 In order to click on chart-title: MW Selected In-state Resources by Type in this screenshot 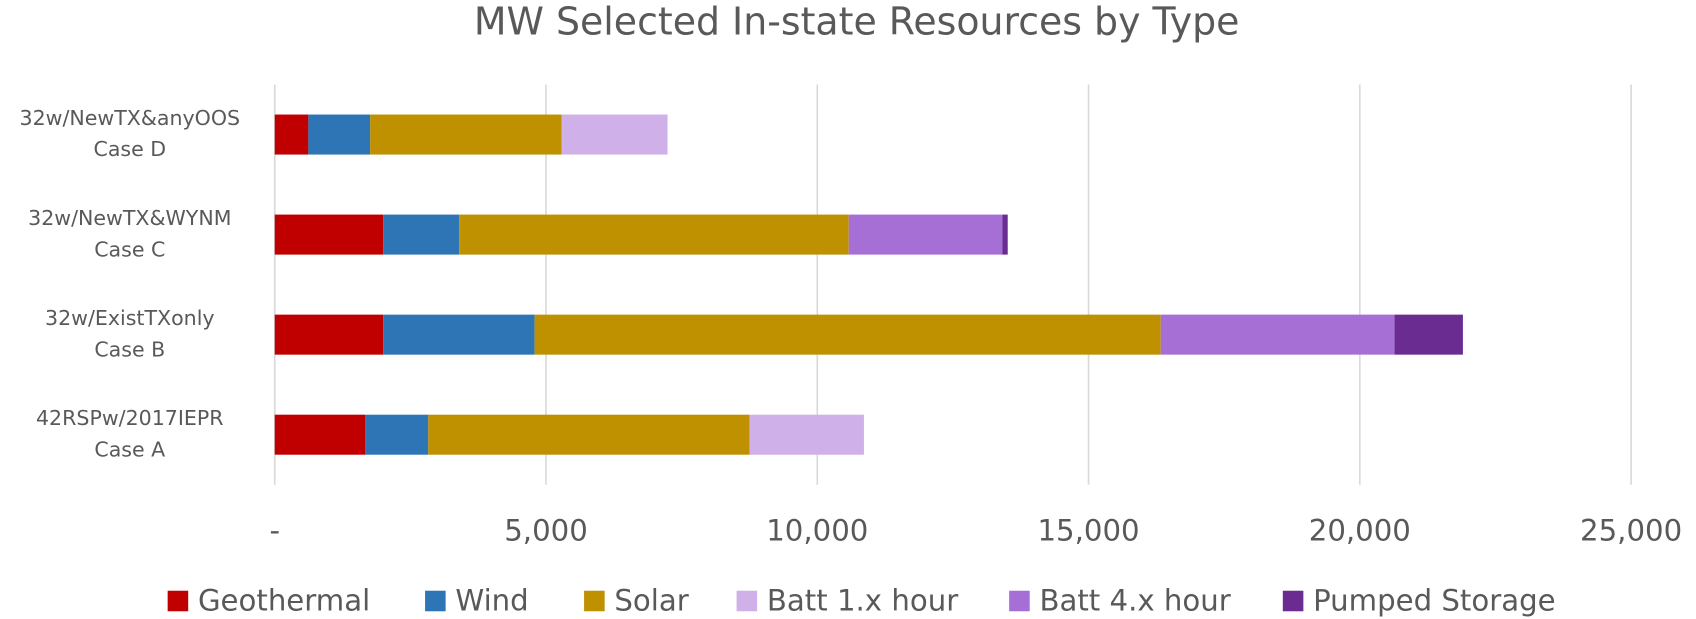, I will do `click(857, 21)`.